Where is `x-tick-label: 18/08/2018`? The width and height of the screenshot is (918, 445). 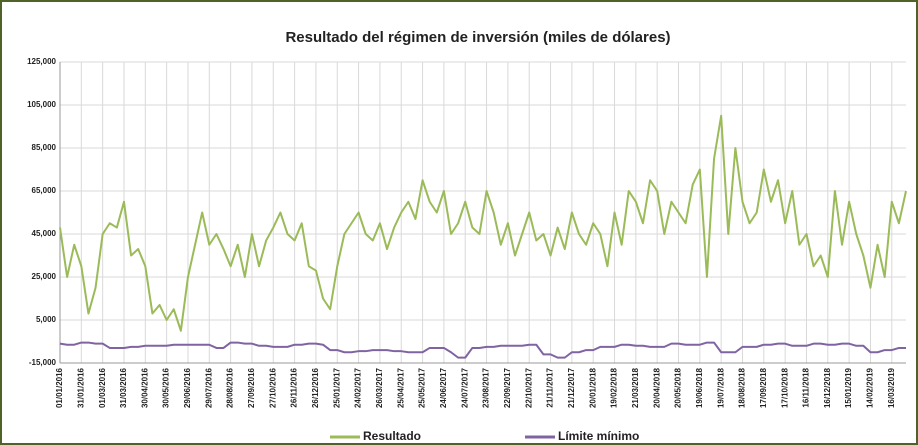
x-tick-label: 18/08/2018 is located at coordinates (742, 387).